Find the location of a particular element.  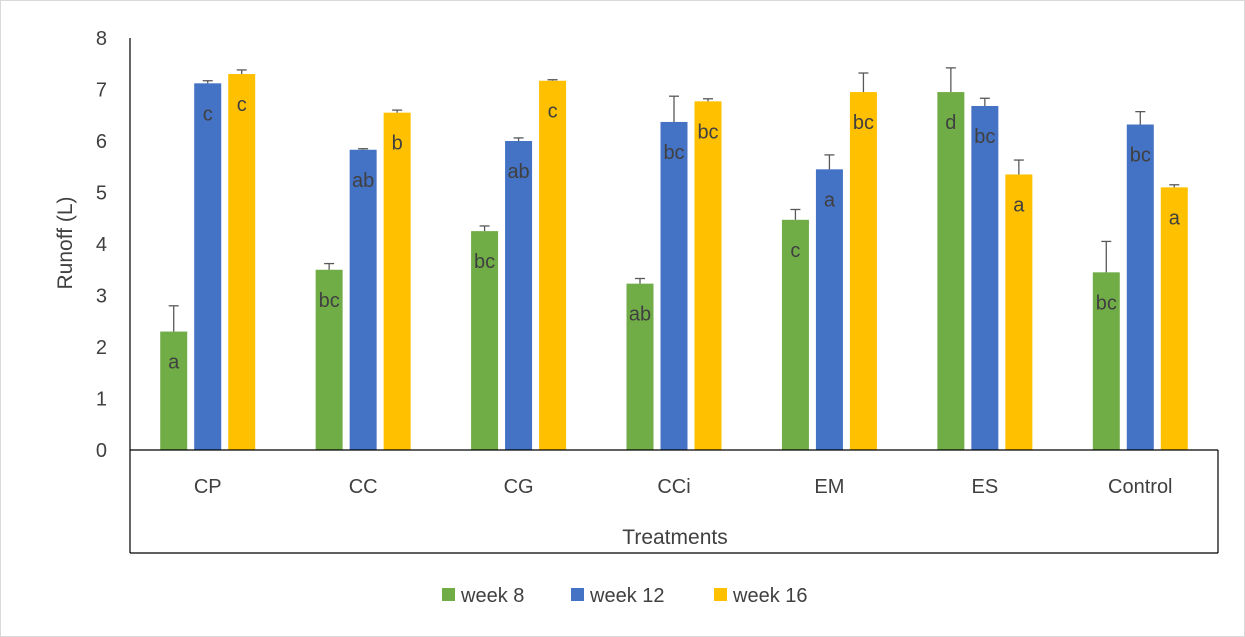

x-tick-label: CC is located at coordinates (363, 487).